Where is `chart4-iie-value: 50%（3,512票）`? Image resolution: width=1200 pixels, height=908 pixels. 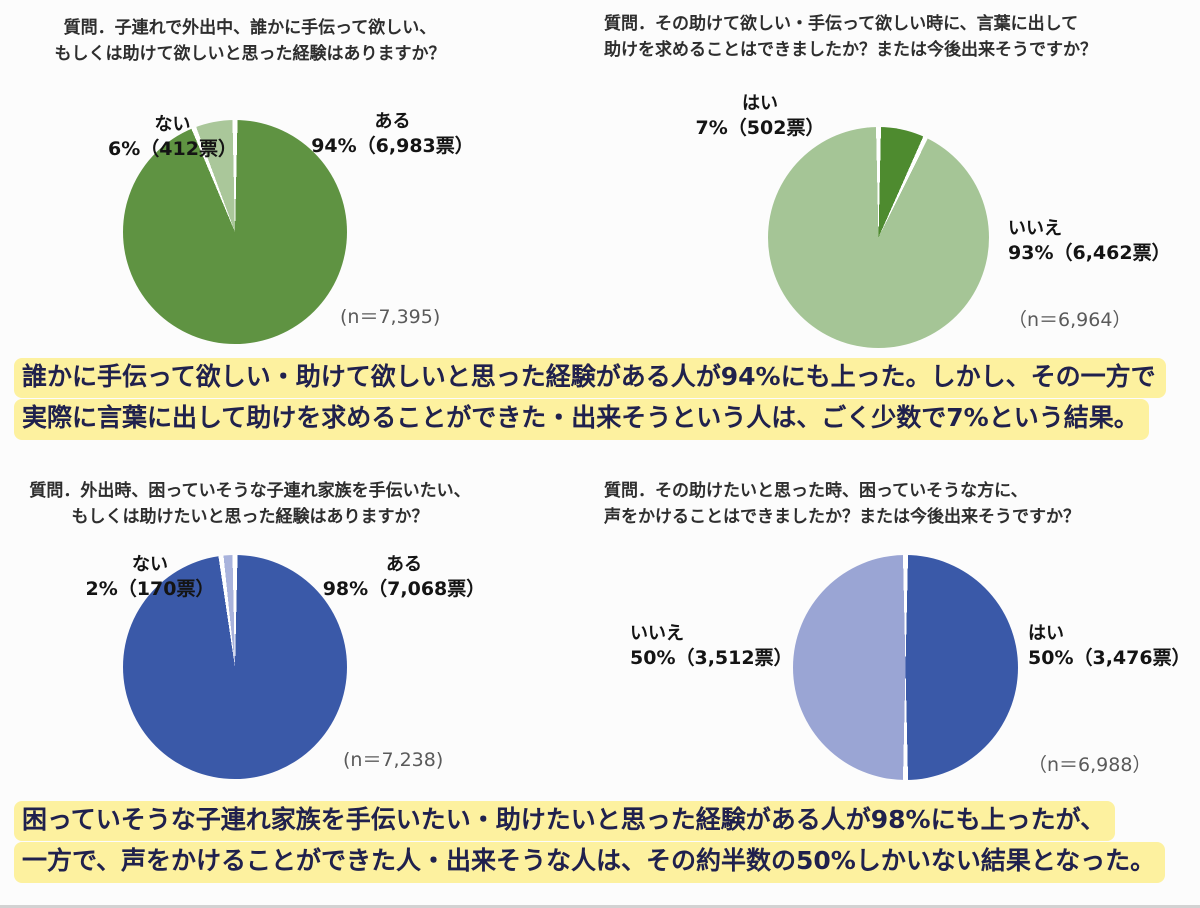
chart4-iie-value: 50%（3,512票） is located at coordinates (711, 658).